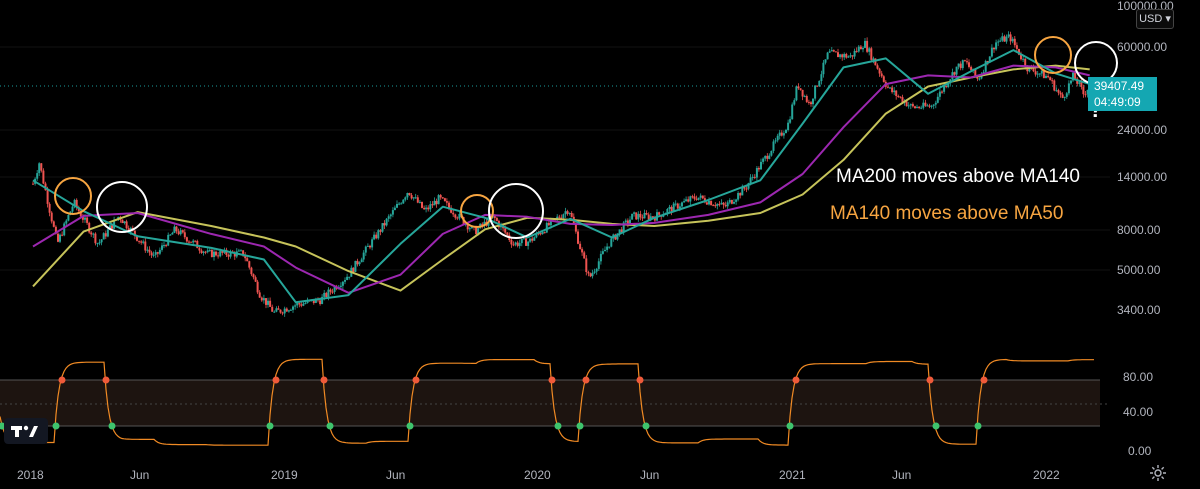 The image size is (1200, 489). What do you see at coordinates (649, 475) in the screenshot?
I see `time-label: Jun` at bounding box center [649, 475].